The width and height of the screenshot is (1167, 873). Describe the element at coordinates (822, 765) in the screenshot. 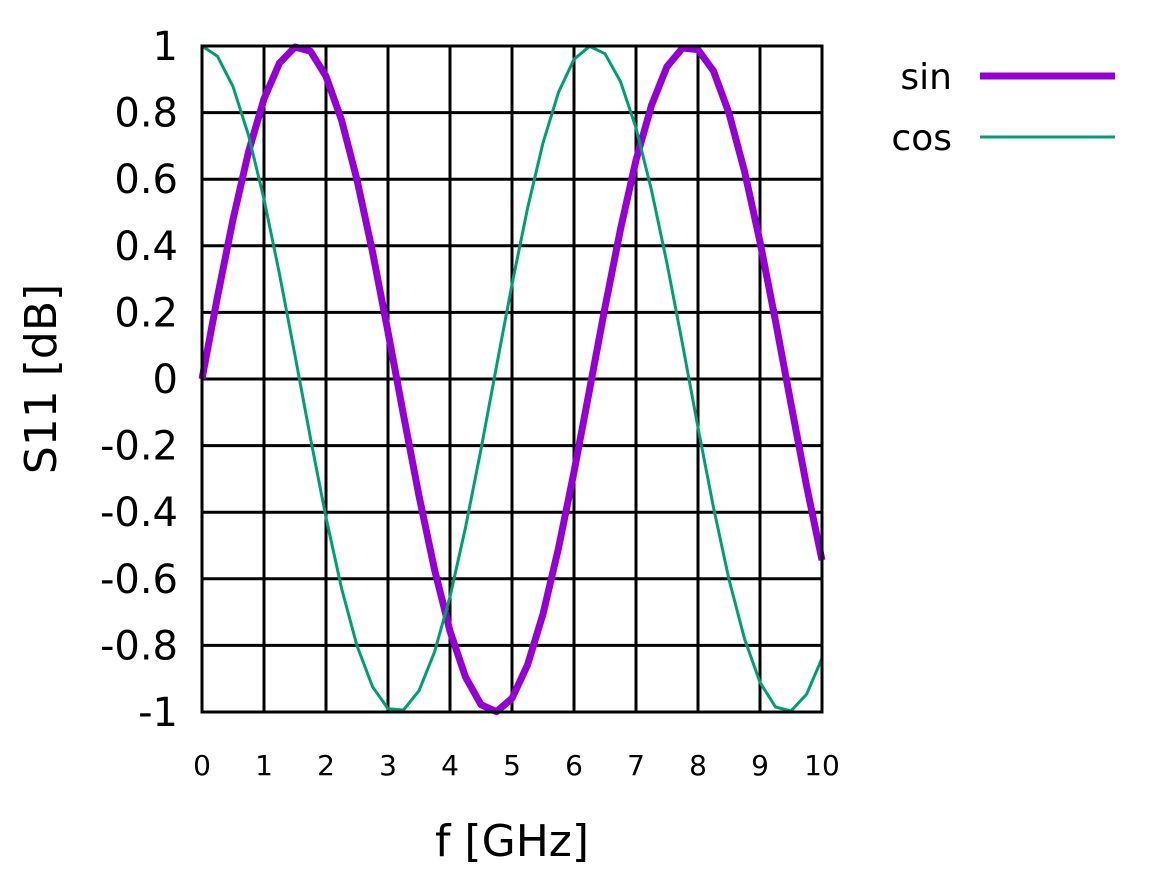

I see `x-tick-label: 10` at that location.